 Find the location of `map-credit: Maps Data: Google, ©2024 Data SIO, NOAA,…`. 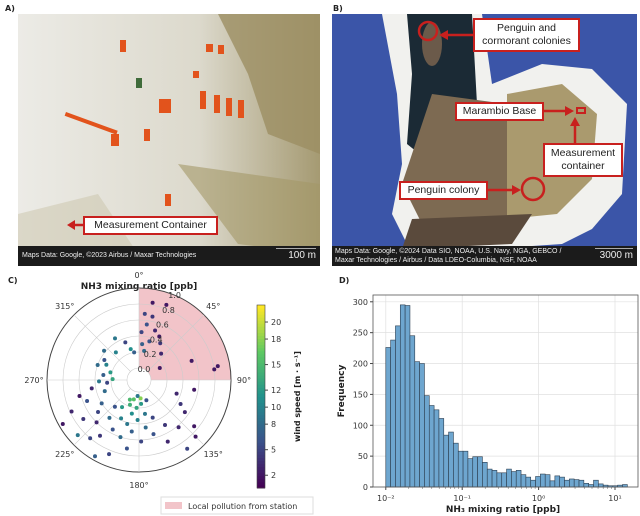

map-credit: Maps Data: Google, ©2024 Data SIO, NOAA,… is located at coordinates (448, 256).